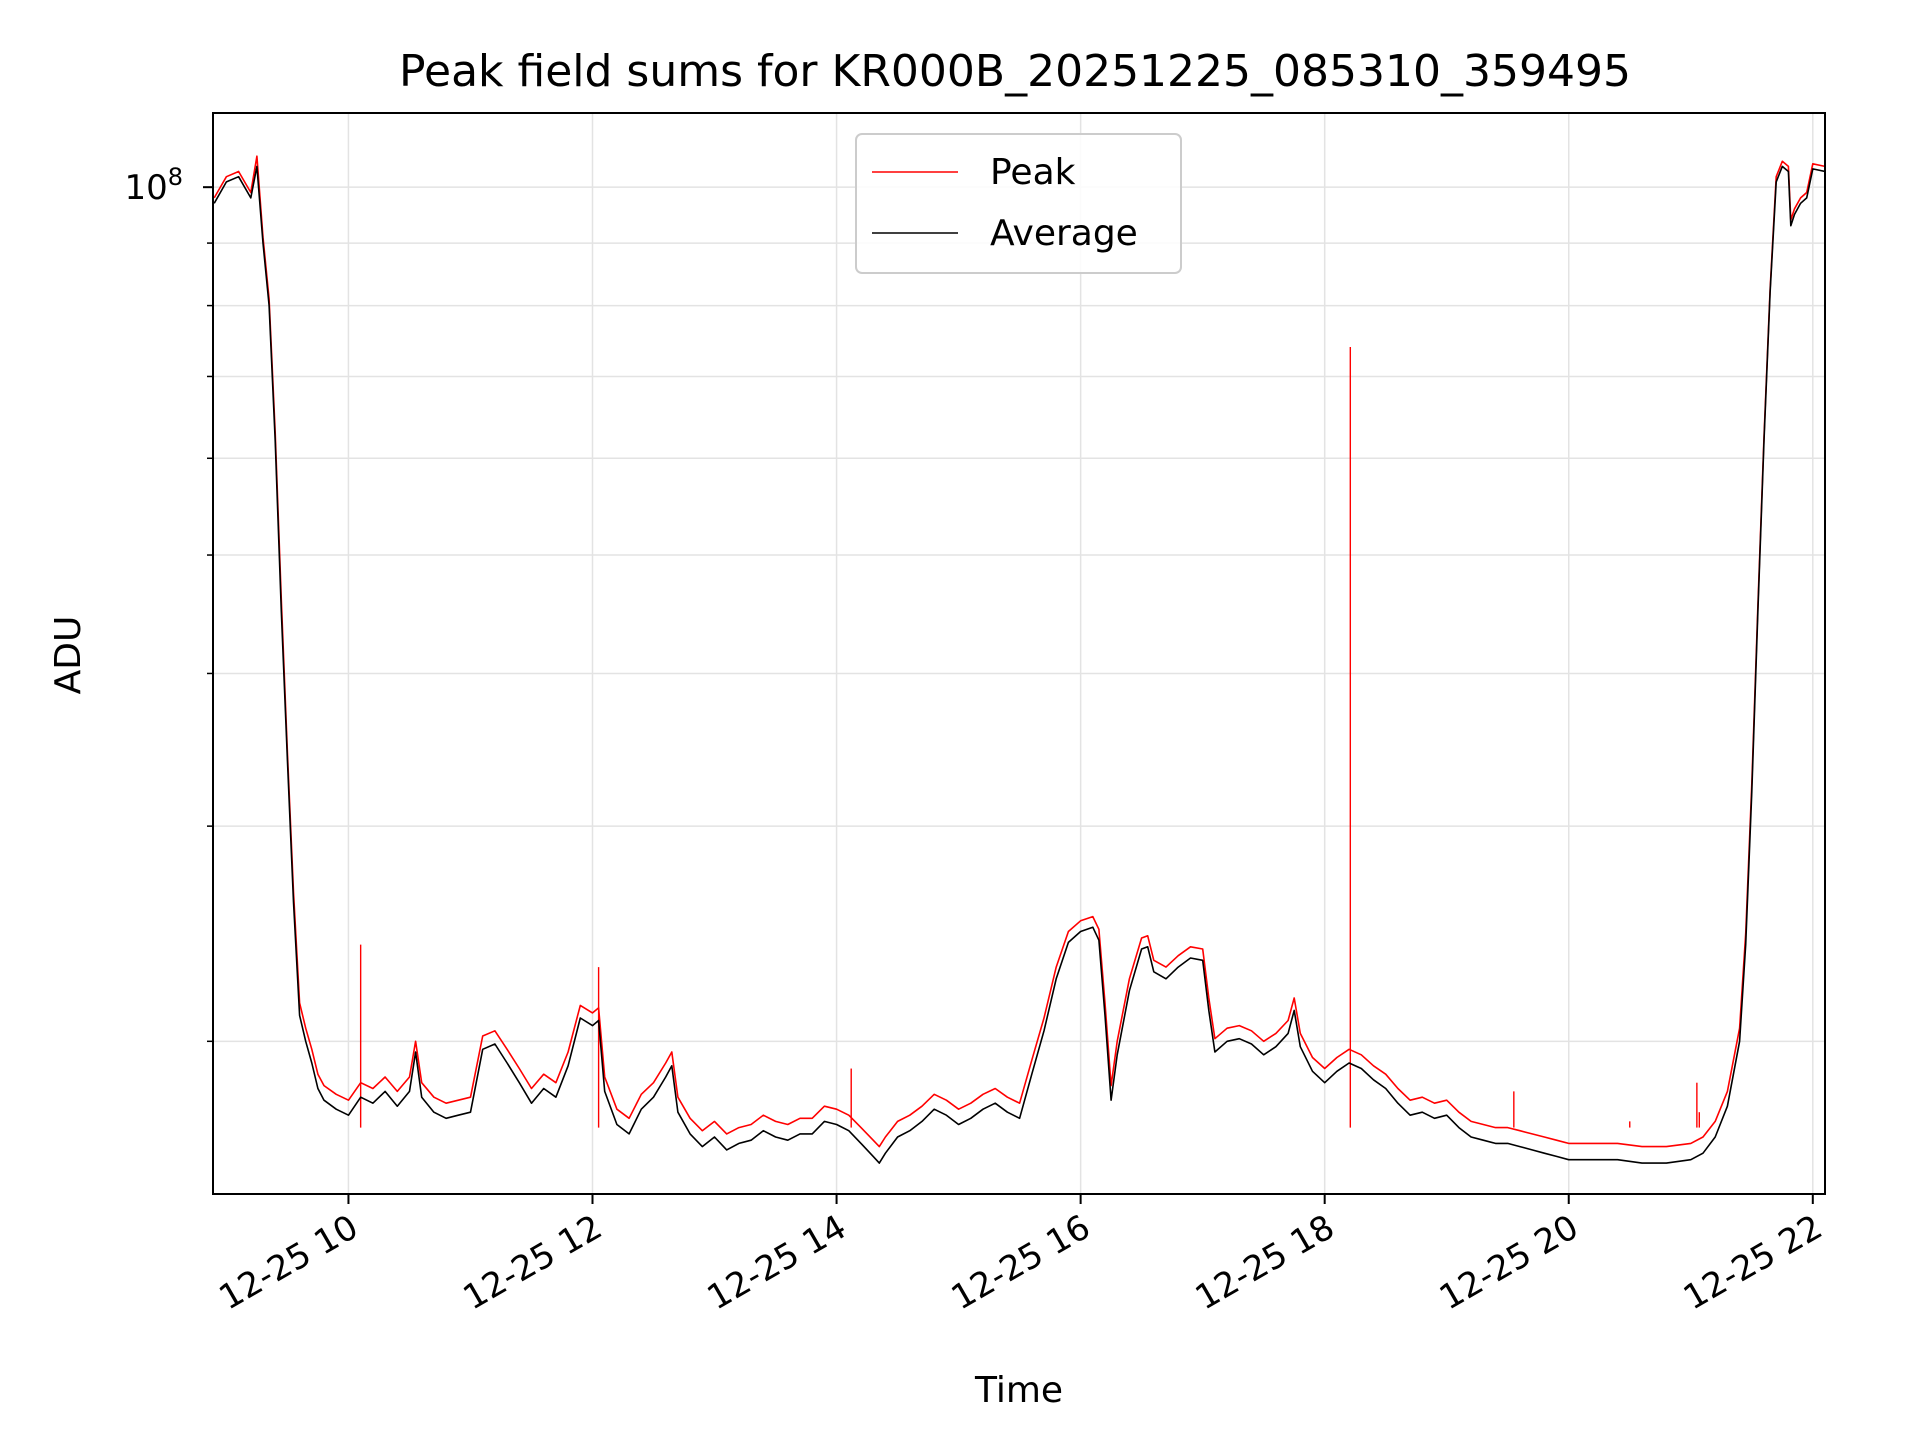 The image size is (1920, 1440). What do you see at coordinates (153, 185) in the screenshot?
I see `y-tick-label: 108` at bounding box center [153, 185].